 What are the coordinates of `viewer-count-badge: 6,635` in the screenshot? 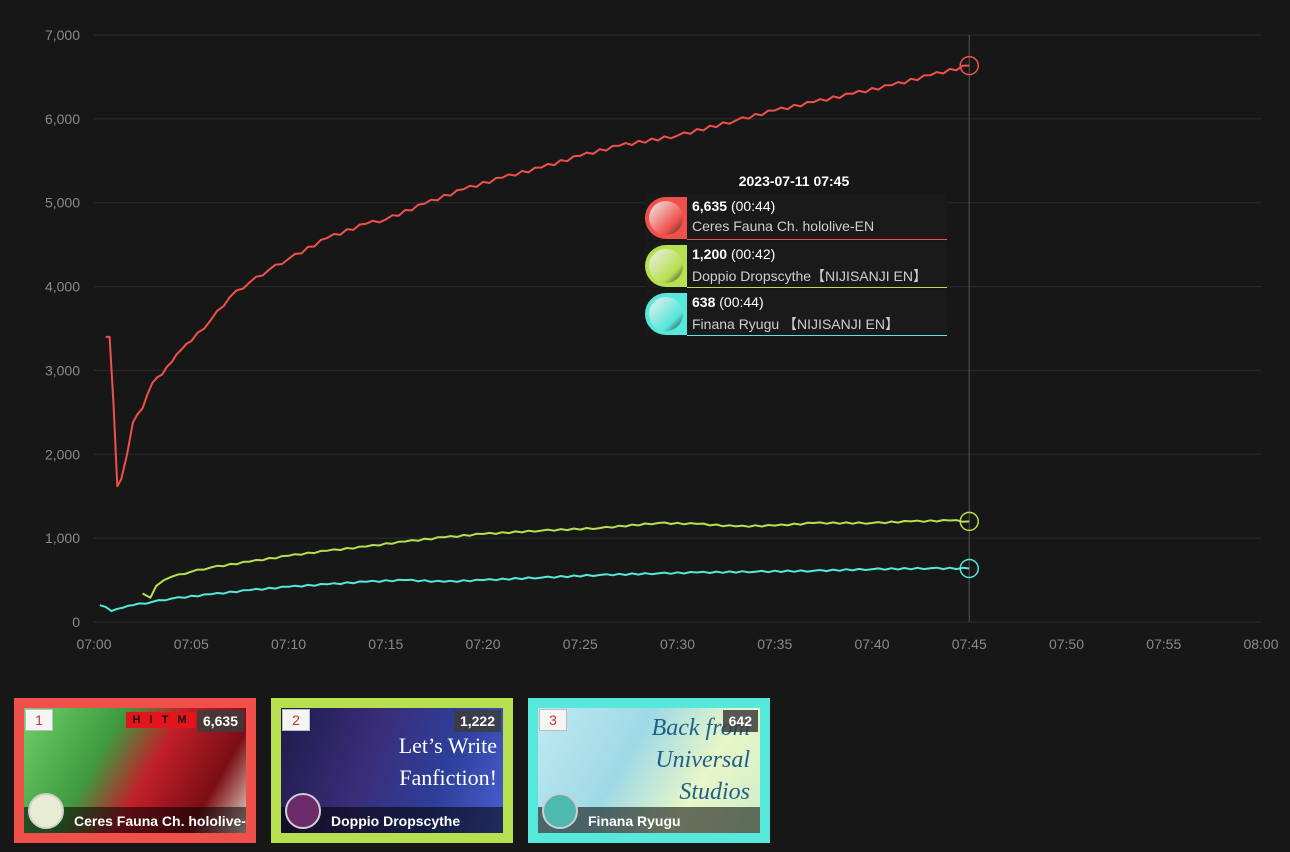 It's located at (220, 721).